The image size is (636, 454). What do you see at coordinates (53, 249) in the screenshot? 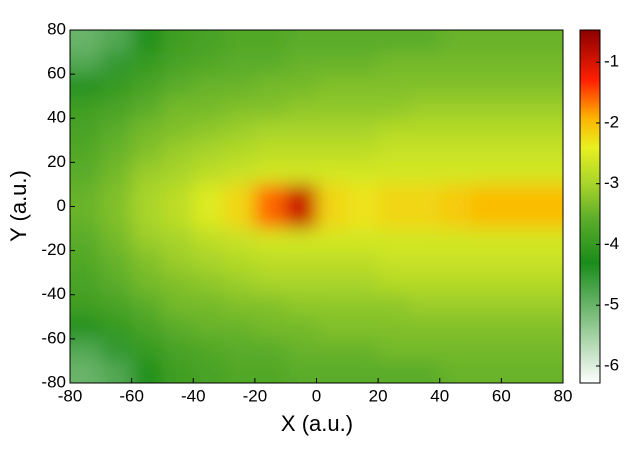
I see `y-tick-label: -20` at bounding box center [53, 249].